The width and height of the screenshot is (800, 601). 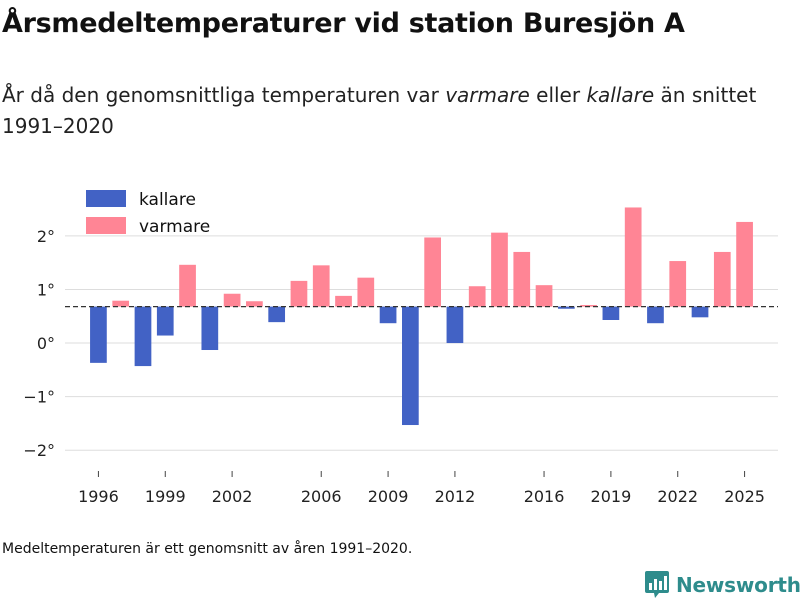 What do you see at coordinates (655, 315) in the screenshot?
I see `bar-2021` at bounding box center [655, 315].